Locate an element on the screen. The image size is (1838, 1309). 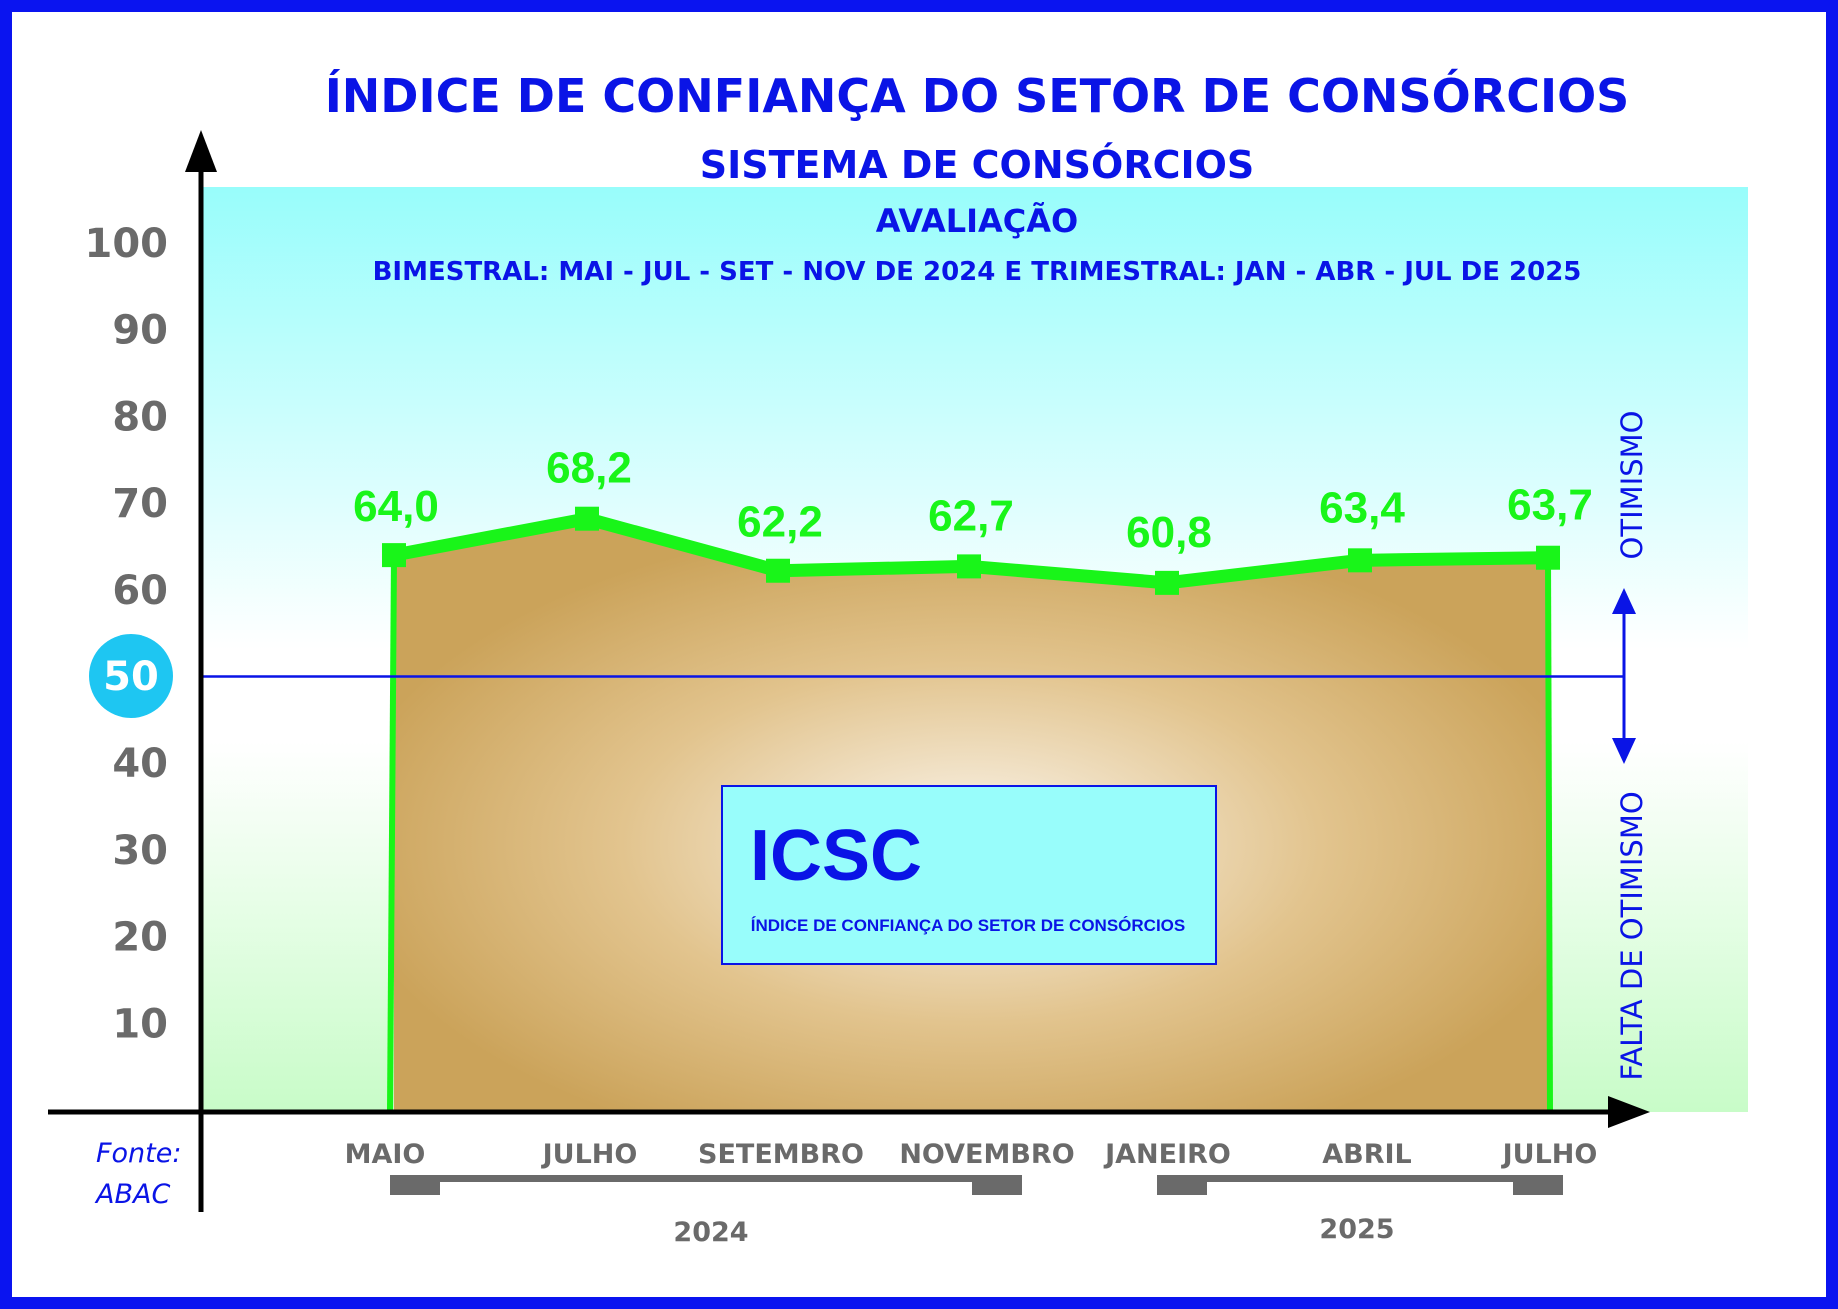
reference-circle is located at coordinates (131, 676).